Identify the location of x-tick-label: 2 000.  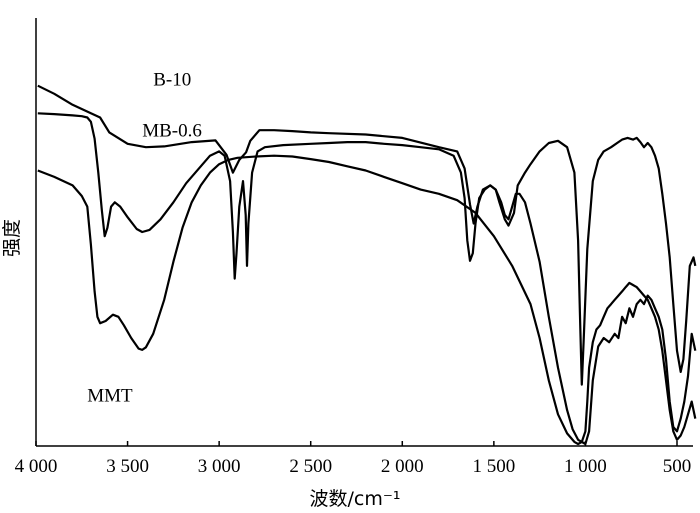
(402, 466).